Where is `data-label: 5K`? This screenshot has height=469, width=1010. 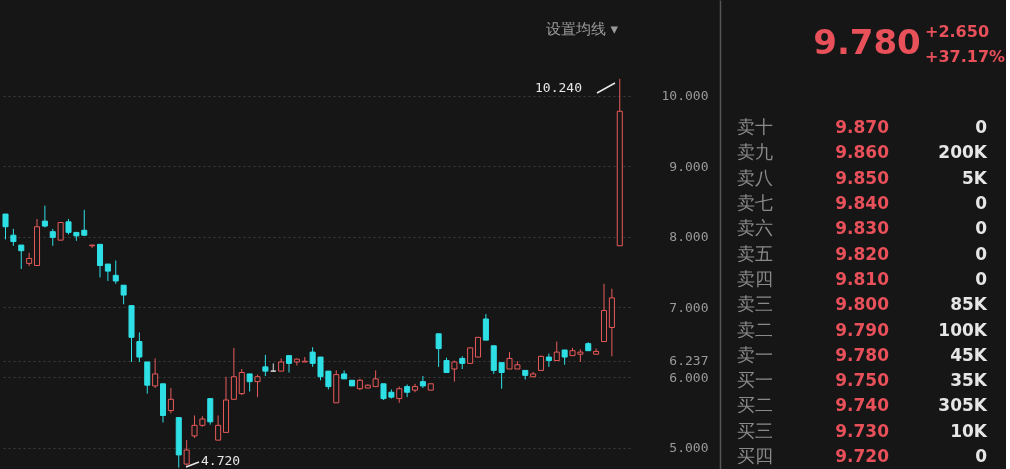
data-label: 5K is located at coordinates (974, 177).